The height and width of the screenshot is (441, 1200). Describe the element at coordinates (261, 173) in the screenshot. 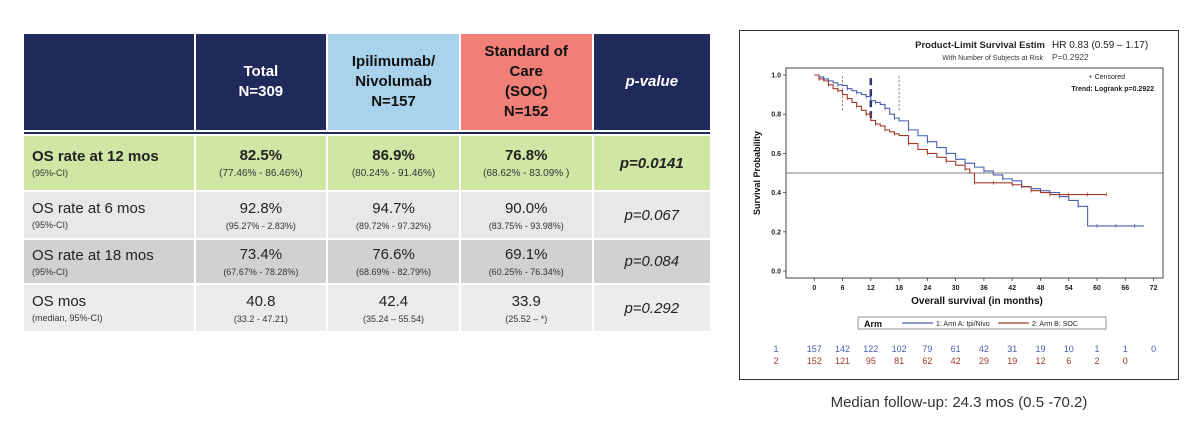

I see `cell-ci: (77.46% - 86.46%)` at that location.